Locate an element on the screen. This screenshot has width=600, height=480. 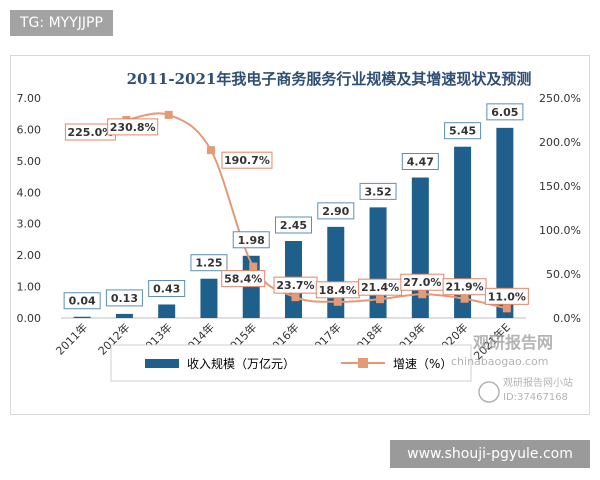
growth-value-label: 21.9% is located at coordinates (465, 287).